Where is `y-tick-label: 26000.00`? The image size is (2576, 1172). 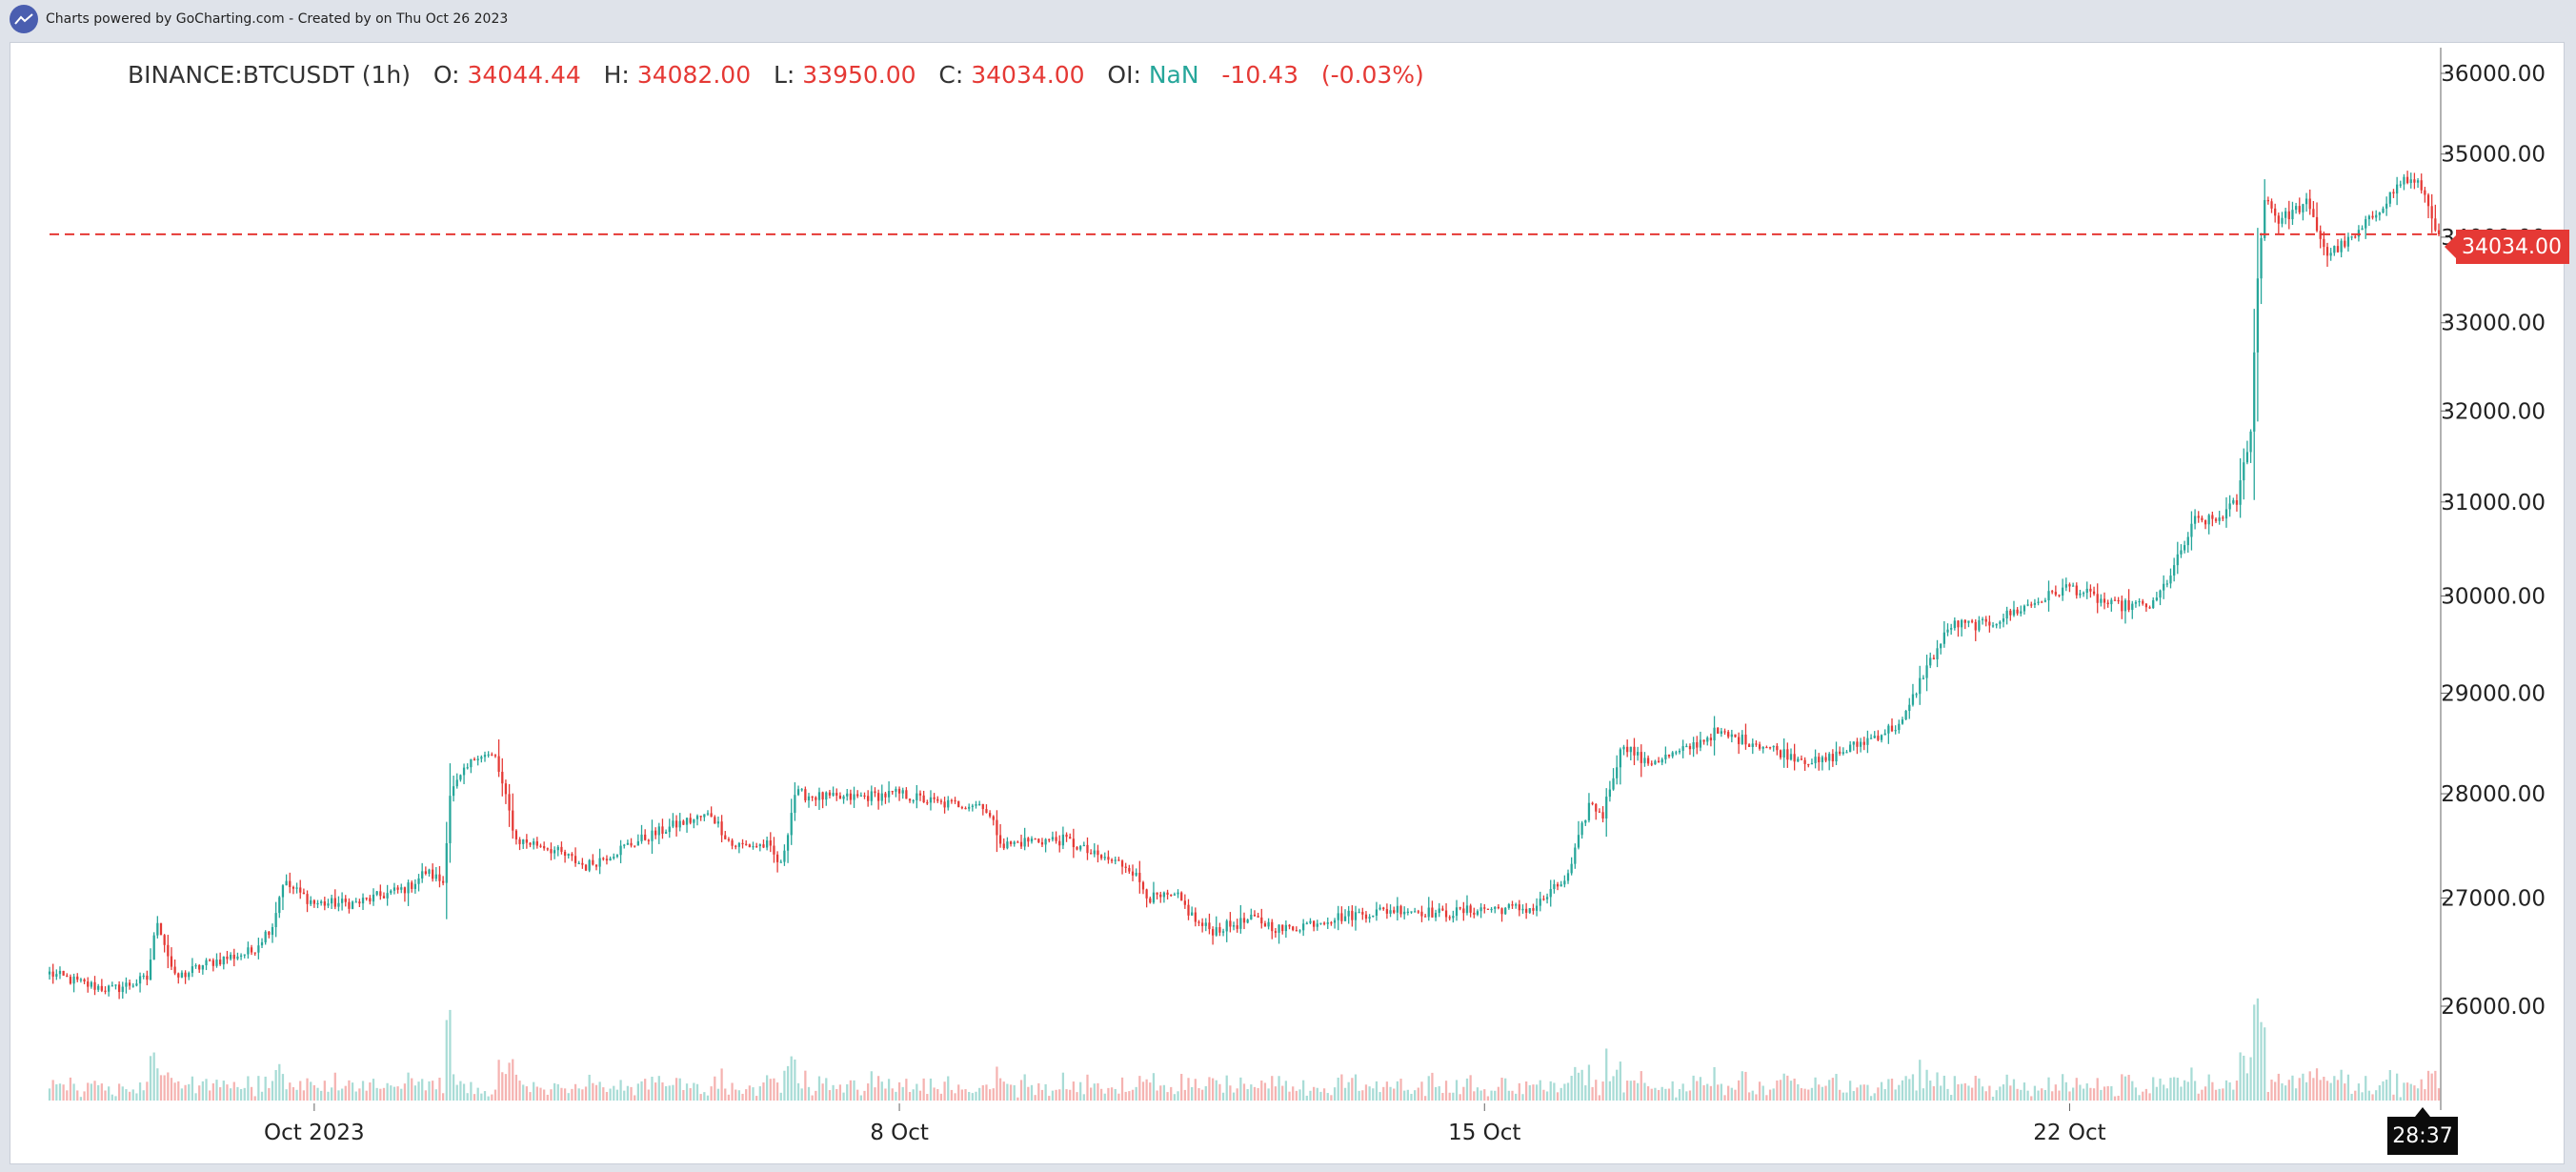
y-tick-label: 26000.00 is located at coordinates (2493, 1007).